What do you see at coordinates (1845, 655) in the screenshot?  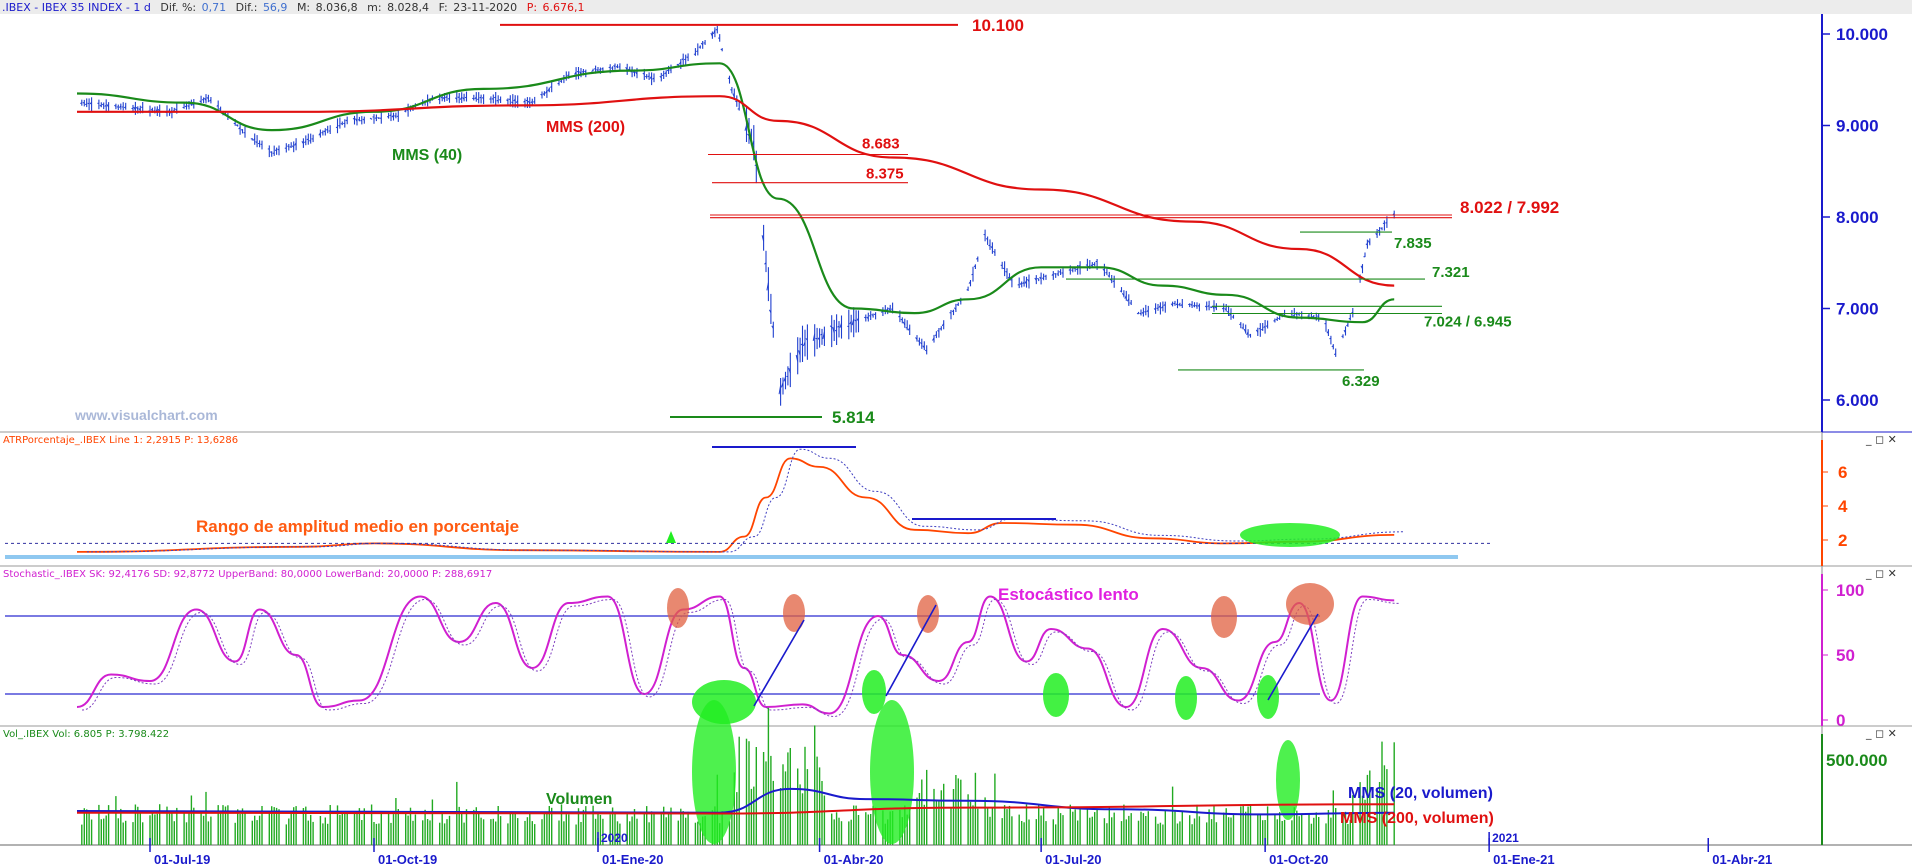 I see `stoch-tick-label: 50` at bounding box center [1845, 655].